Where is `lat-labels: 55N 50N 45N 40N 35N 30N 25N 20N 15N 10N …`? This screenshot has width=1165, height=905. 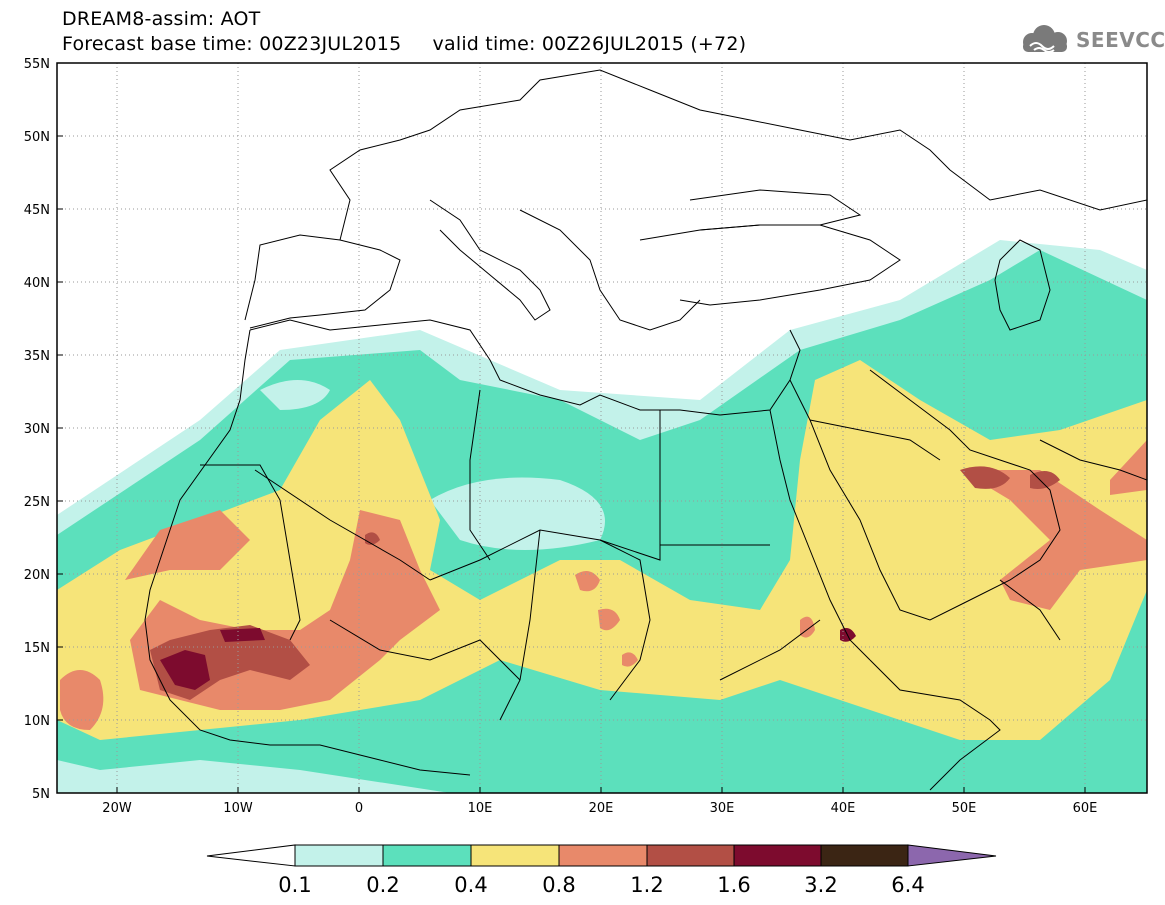
lat-labels: 55N 50N 45N 40N 35N 30N 25N 20N 15N 10N … is located at coordinates (37, 429).